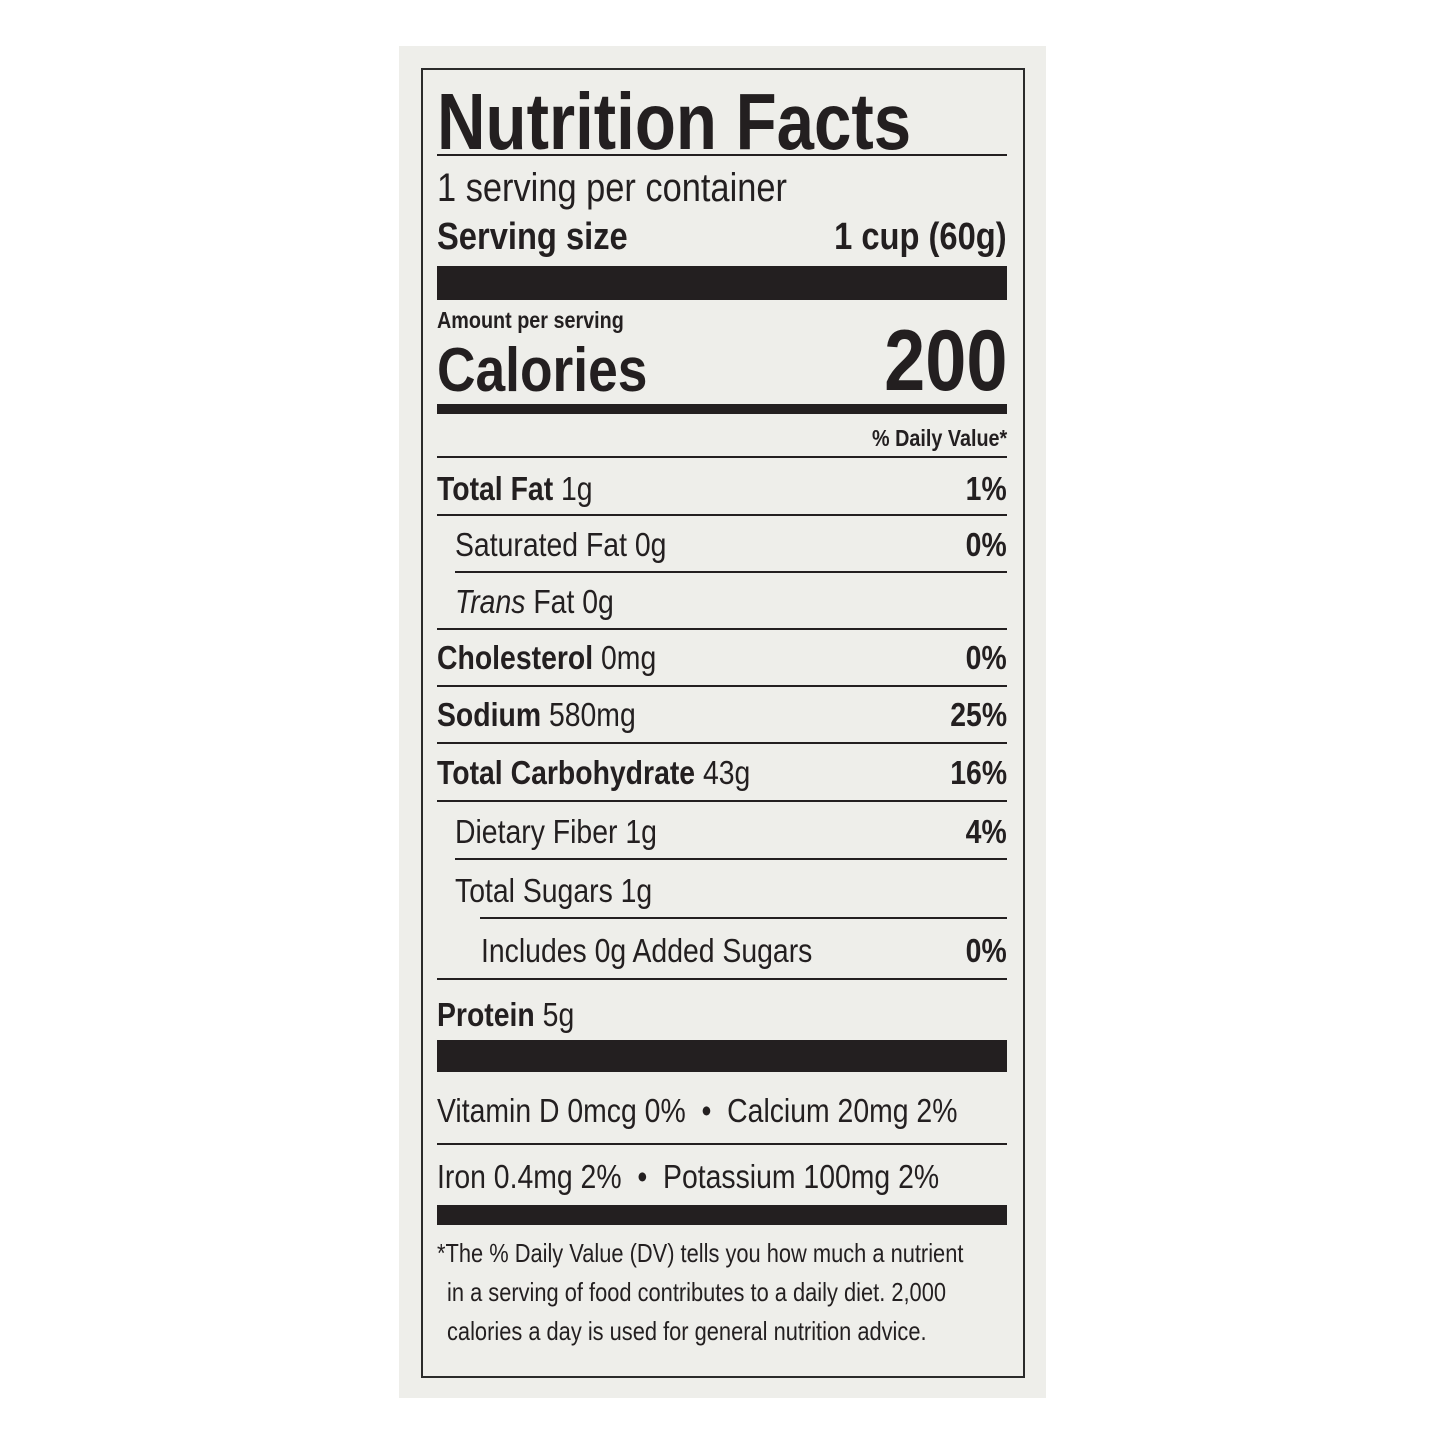 The image size is (1445, 1445). I want to click on dv-total-carbohydrate: 16%, so click(978, 772).